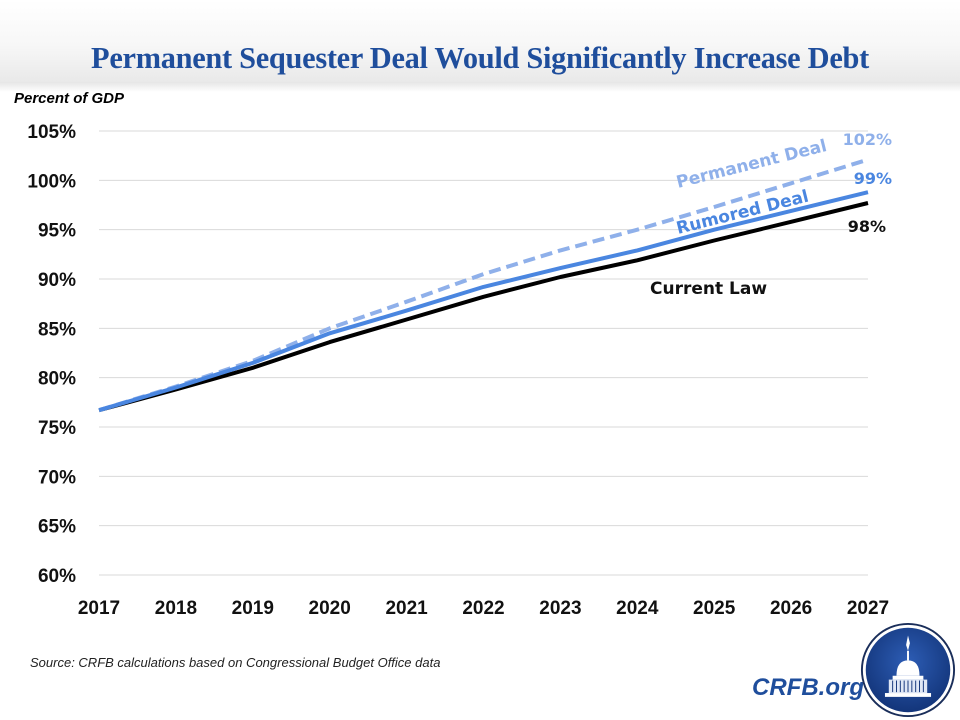 The image size is (960, 720). Describe the element at coordinates (57, 231) in the screenshot. I see `y-tick-label: 95%` at that location.